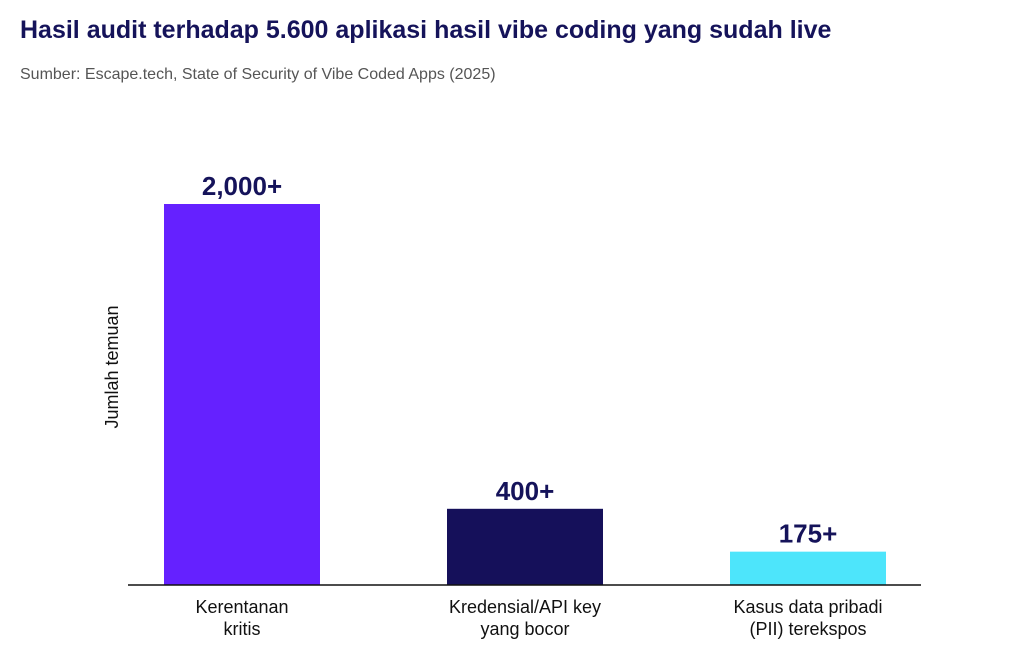  I want to click on category-label-line: yang bocor, so click(524, 629).